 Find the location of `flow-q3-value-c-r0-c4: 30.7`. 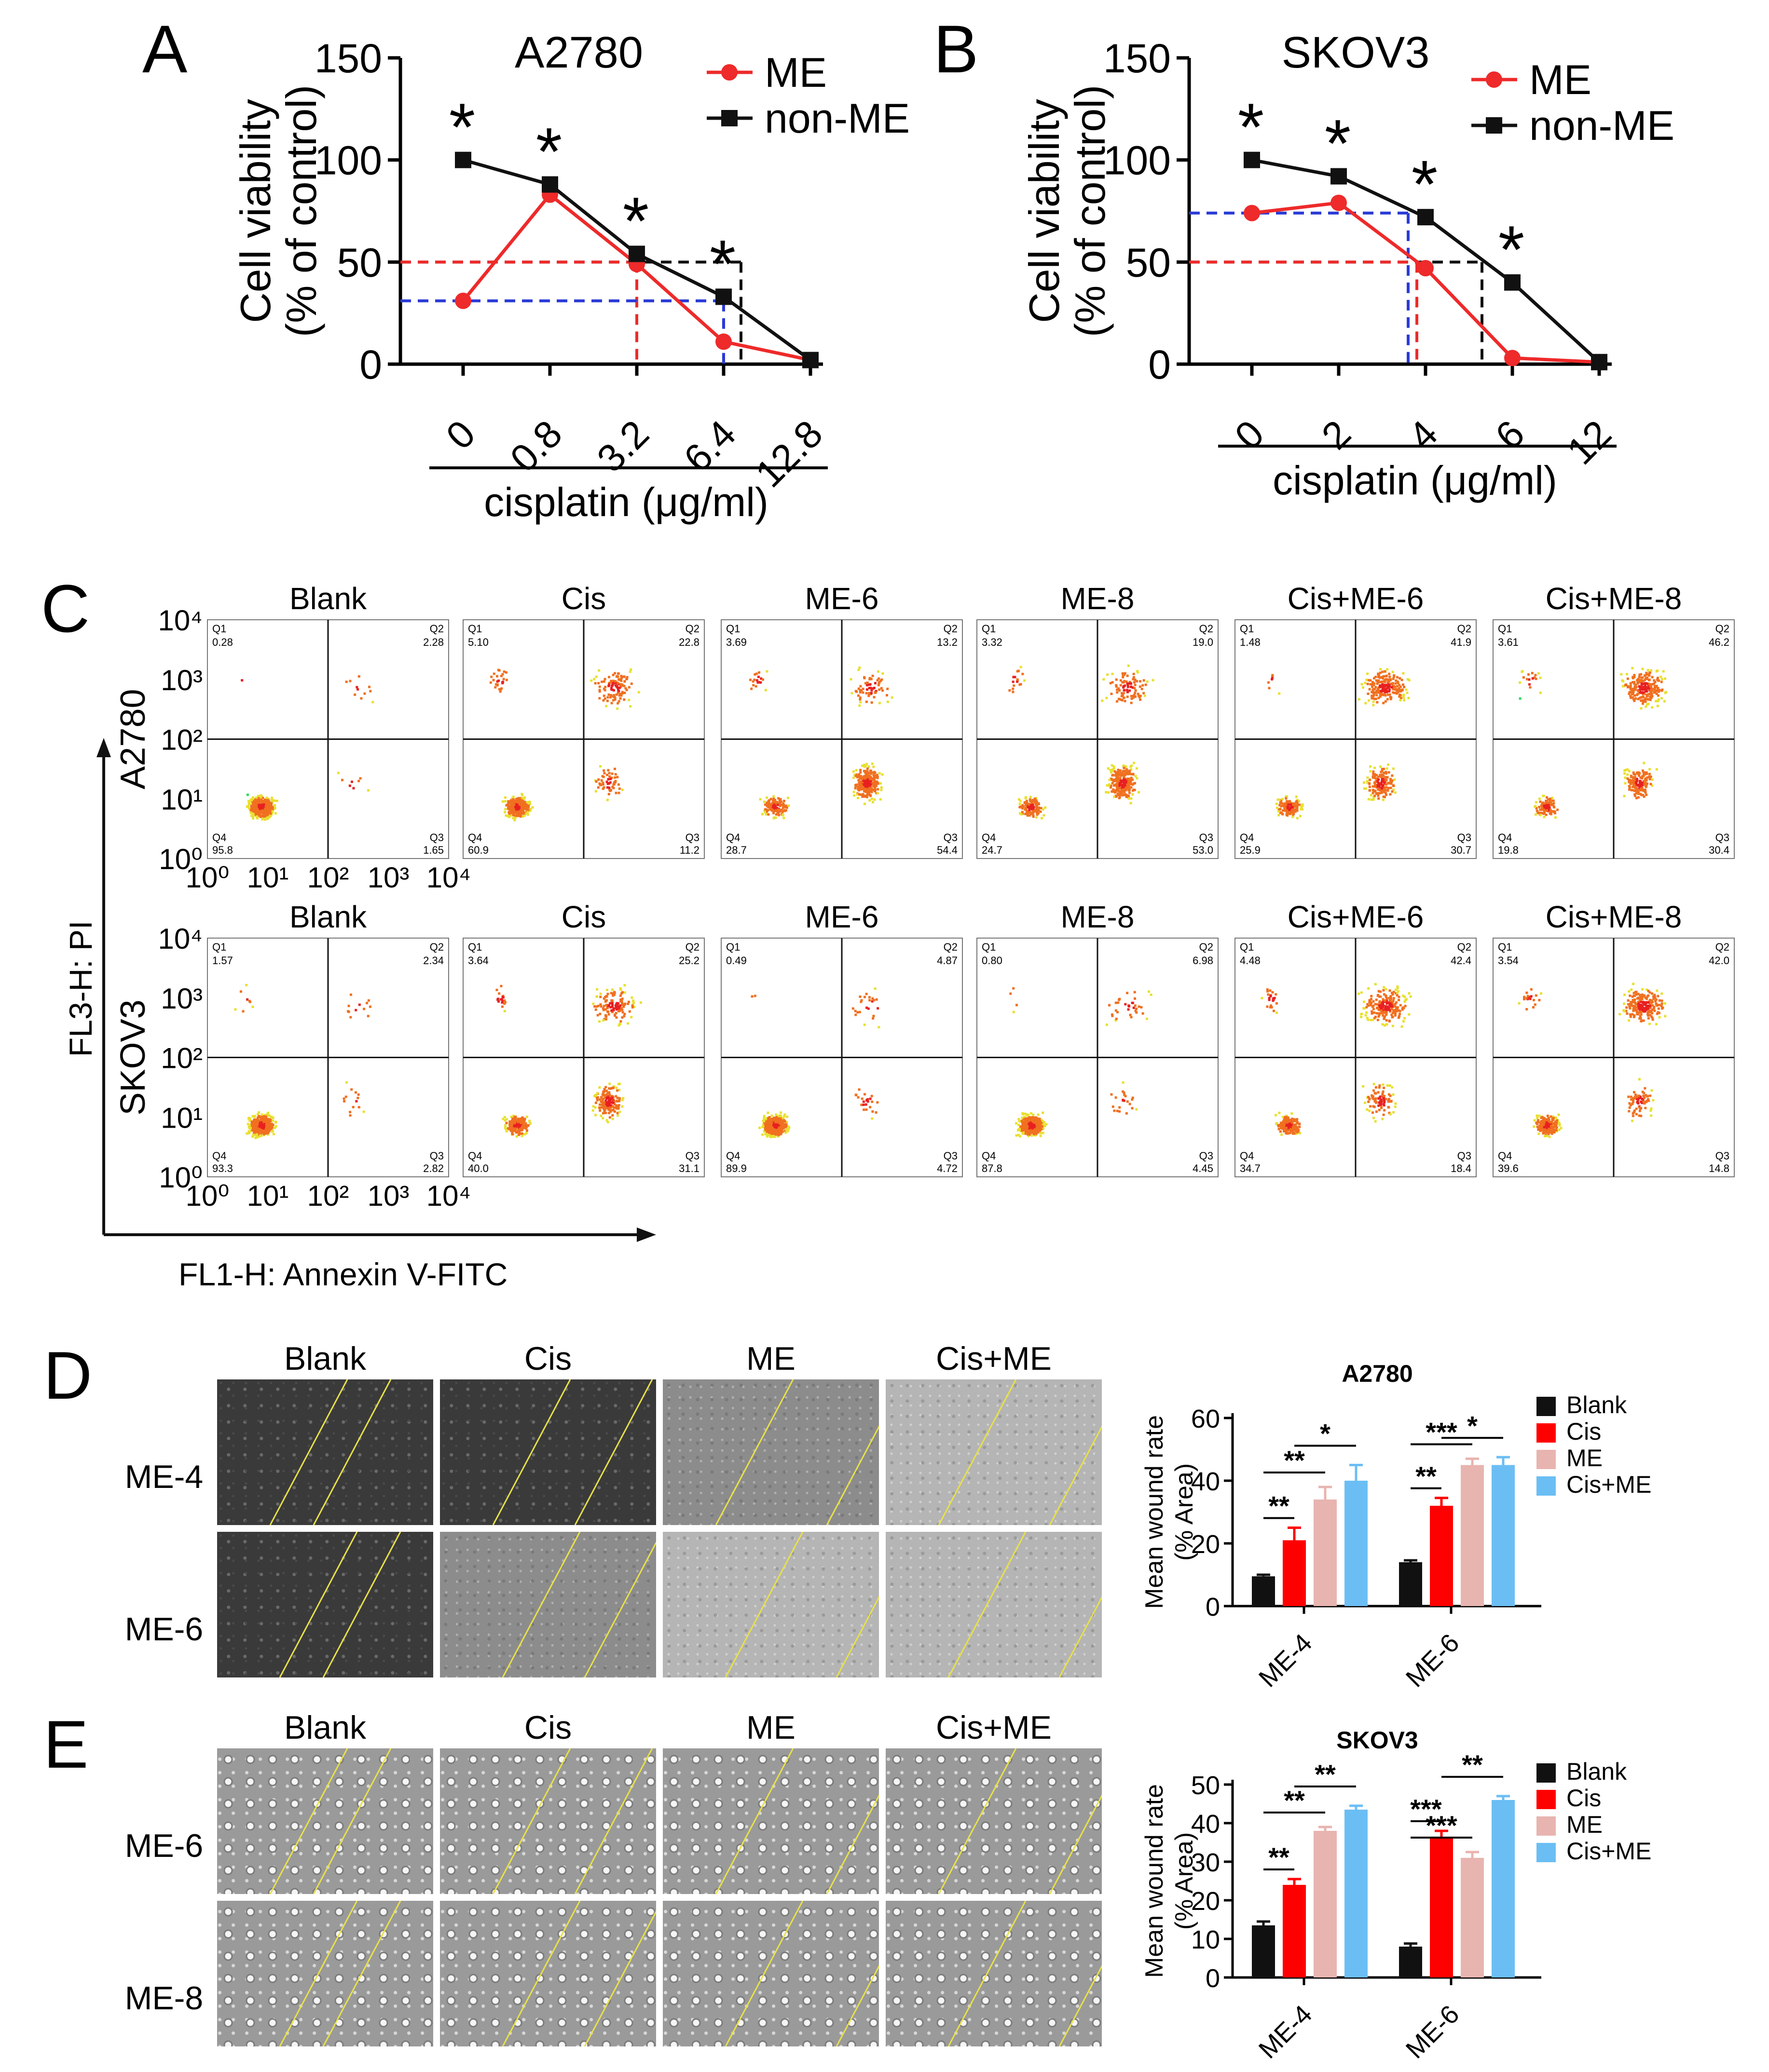

flow-q3-value-c-r0-c4: 30.7 is located at coordinates (1461, 850).